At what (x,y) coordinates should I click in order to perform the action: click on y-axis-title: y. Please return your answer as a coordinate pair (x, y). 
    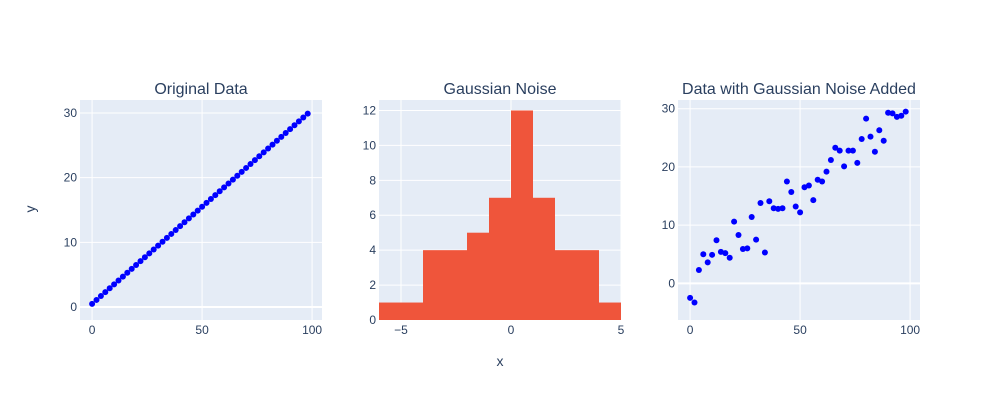
    Looking at the image, I should click on (30, 209).